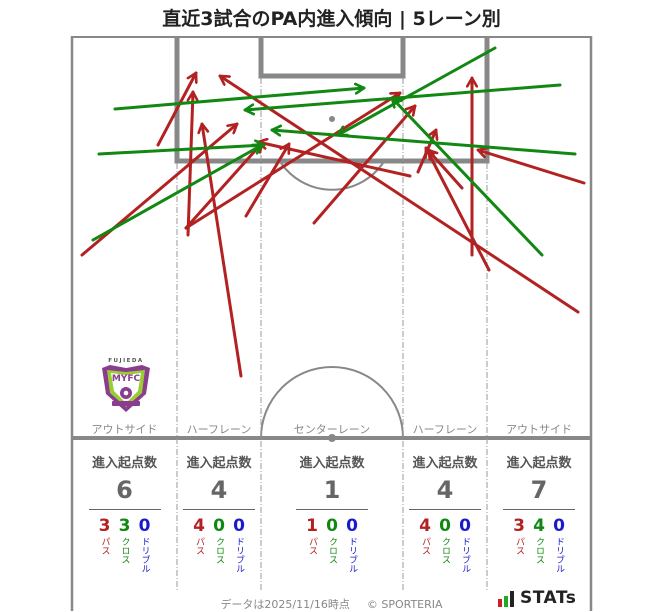  I want to click on stat-breakdown: 3 パス 4 クロス 0 ドリブル, so click(539, 544).